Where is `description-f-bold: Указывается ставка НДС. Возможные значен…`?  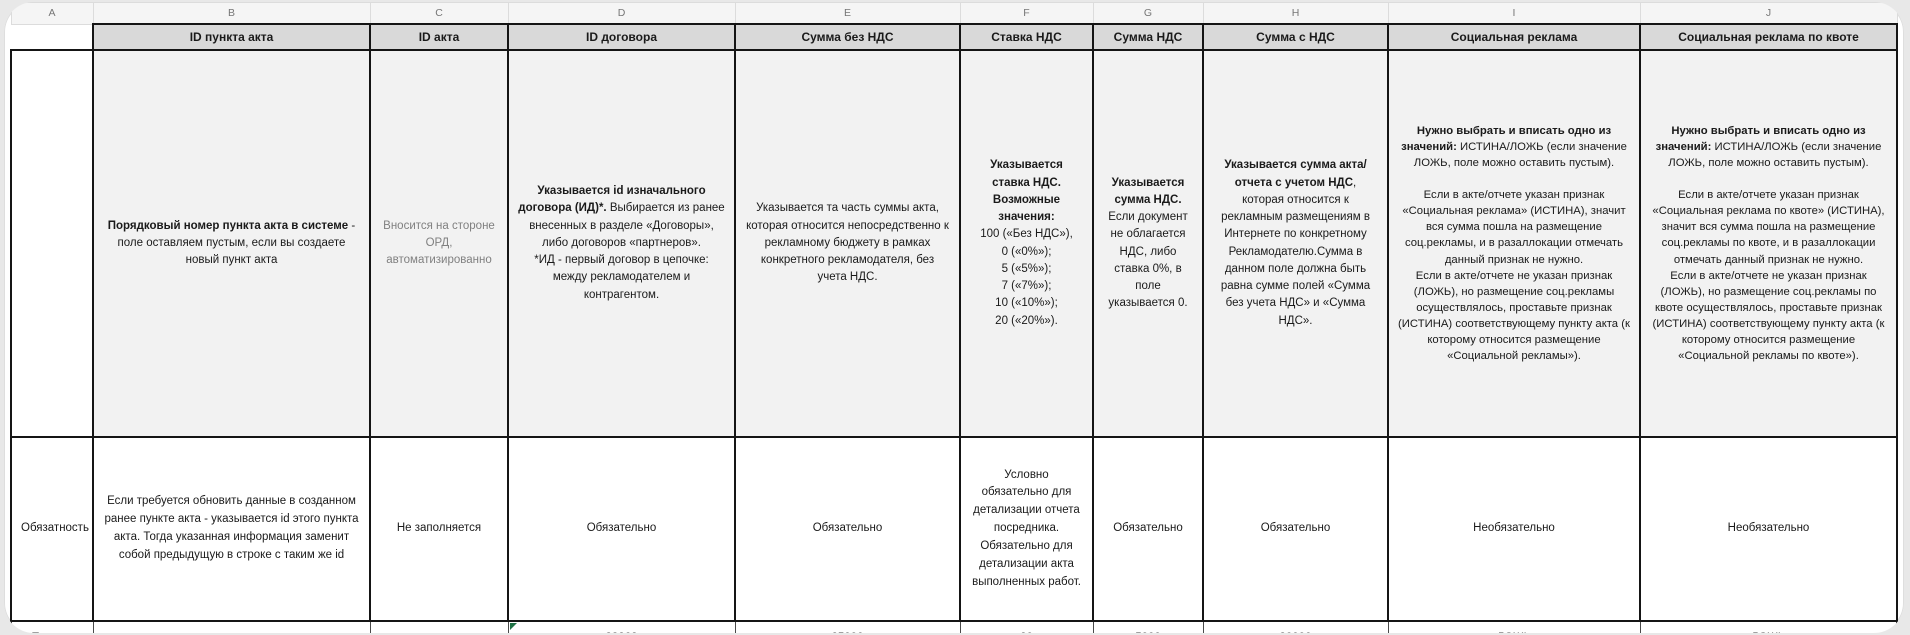
description-f-bold: Указывается ставка НДС. Возможные значен… is located at coordinates (1026, 191).